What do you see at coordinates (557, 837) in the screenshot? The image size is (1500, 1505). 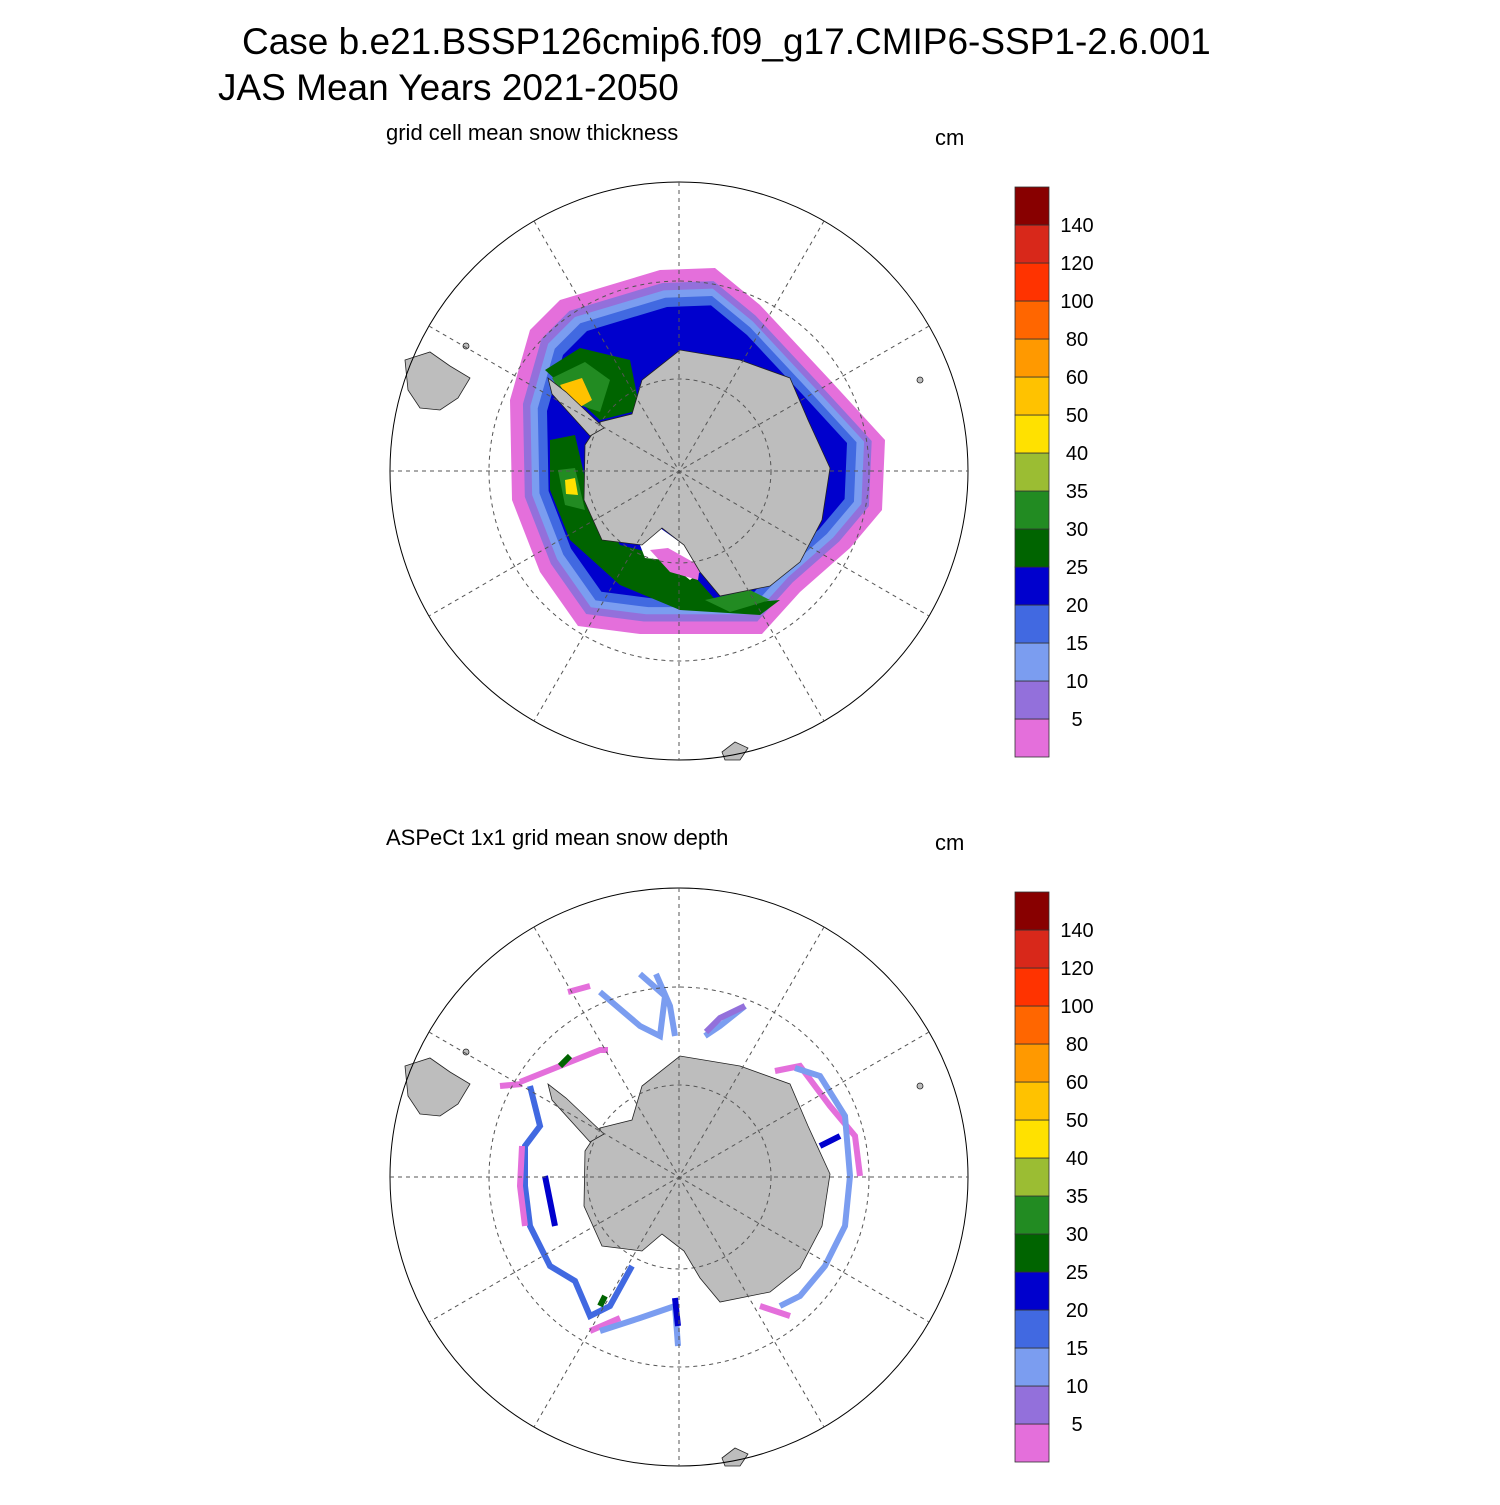 I see `panel-title: ASPeCt 1x1 grid mean snow depth` at bounding box center [557, 837].